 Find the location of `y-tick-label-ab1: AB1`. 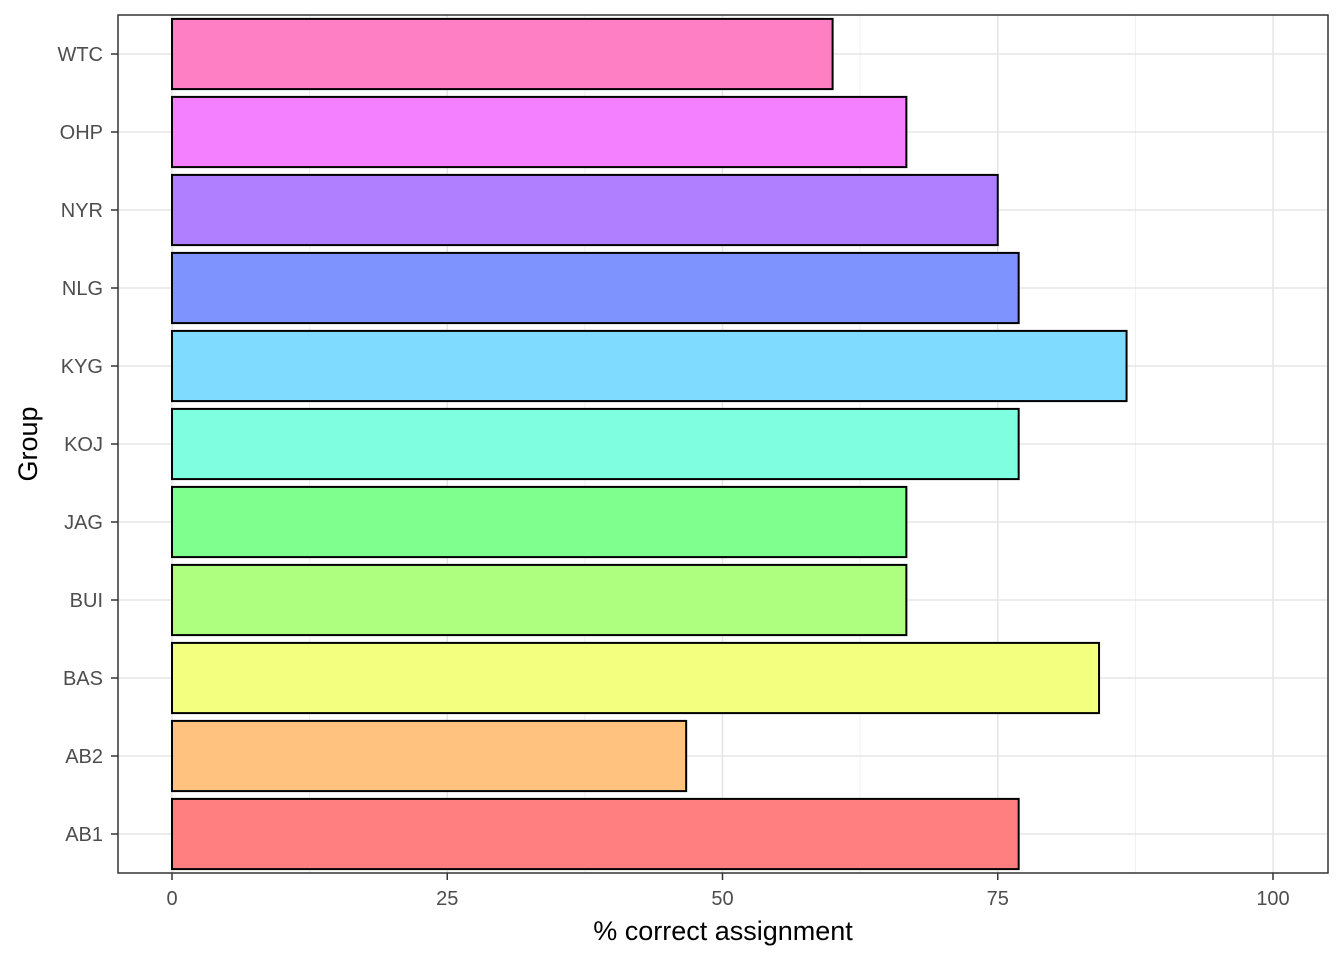

y-tick-label-ab1: AB1 is located at coordinates (84, 835).